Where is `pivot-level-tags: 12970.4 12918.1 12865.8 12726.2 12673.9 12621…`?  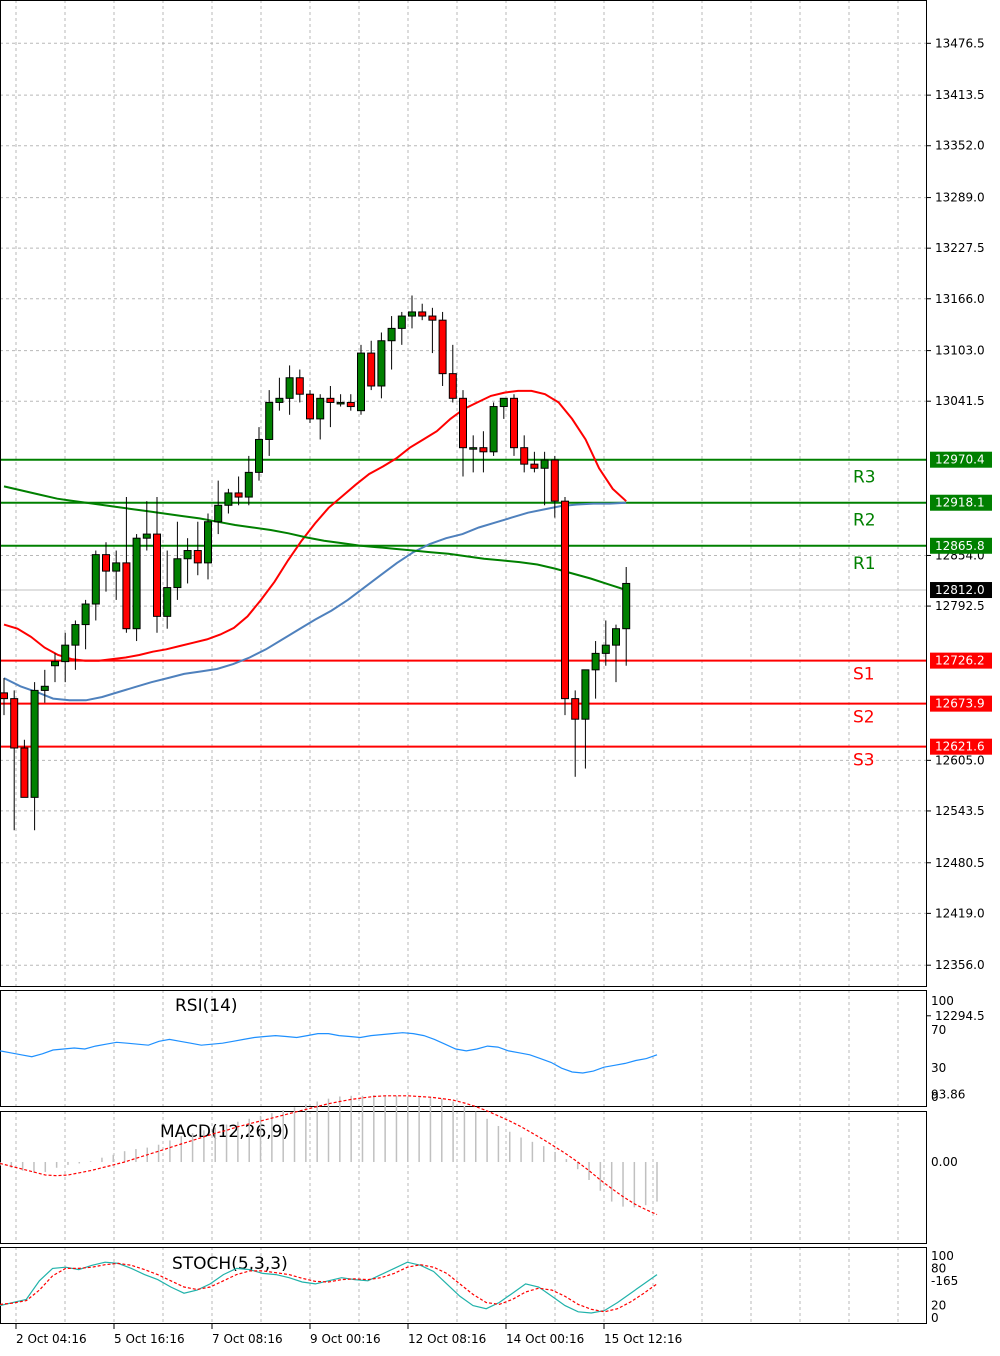 pivot-level-tags: 12970.4 12918.1 12865.8 12726.2 12673.9 12621… is located at coordinates (961, 603).